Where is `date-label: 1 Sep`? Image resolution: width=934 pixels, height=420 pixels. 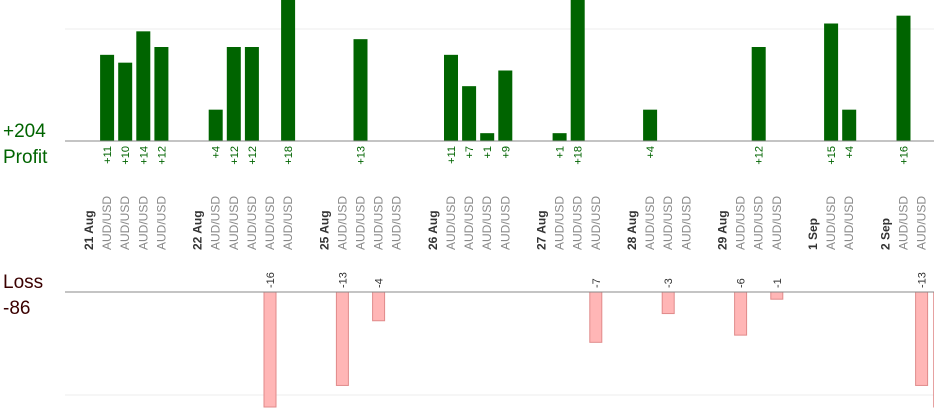
date-label: 1 Sep is located at coordinates (813, 234).